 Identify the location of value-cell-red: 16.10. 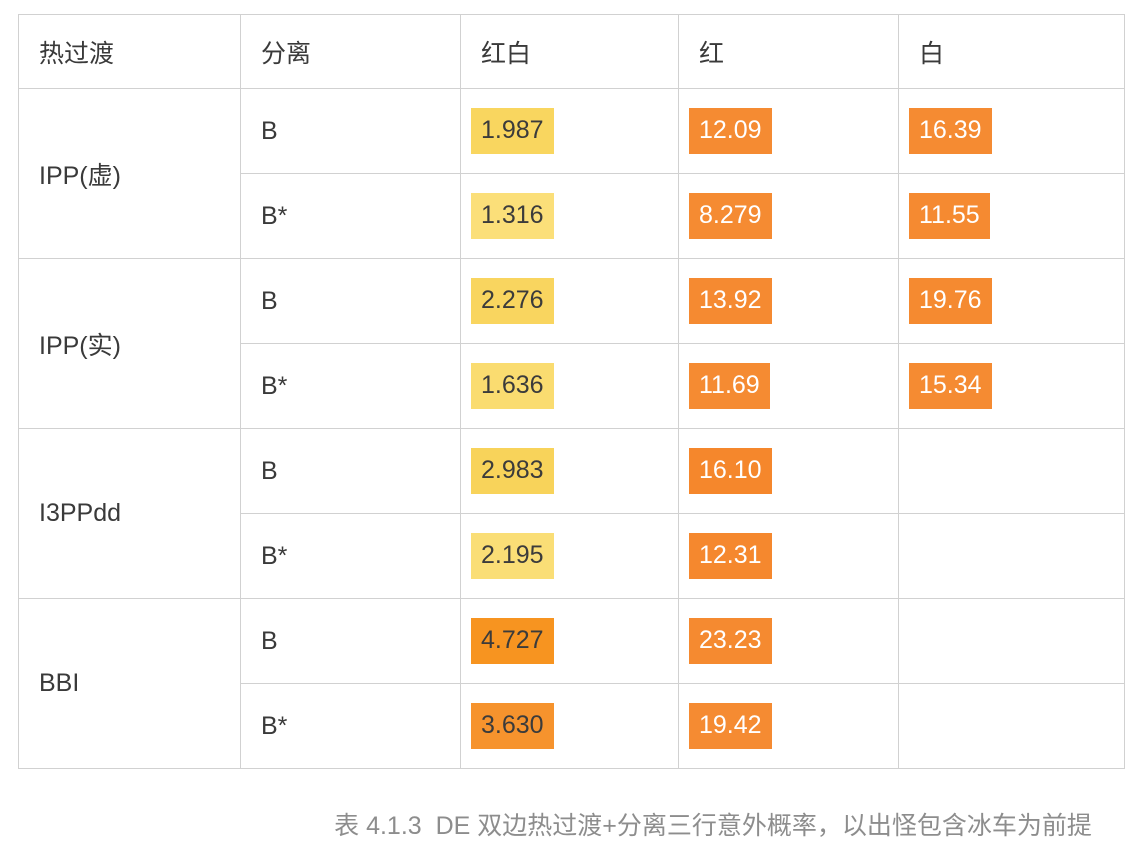
(788, 471).